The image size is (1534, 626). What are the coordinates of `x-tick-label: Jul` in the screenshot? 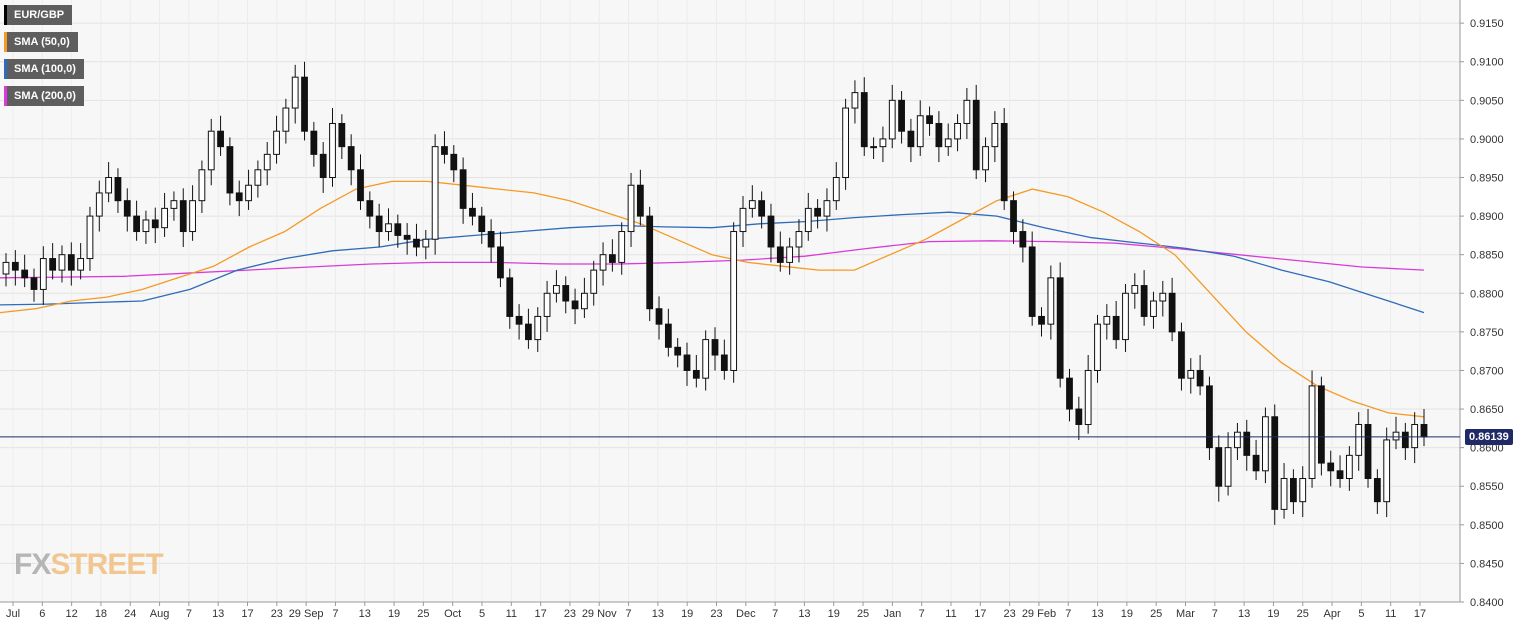 It's located at (13, 614).